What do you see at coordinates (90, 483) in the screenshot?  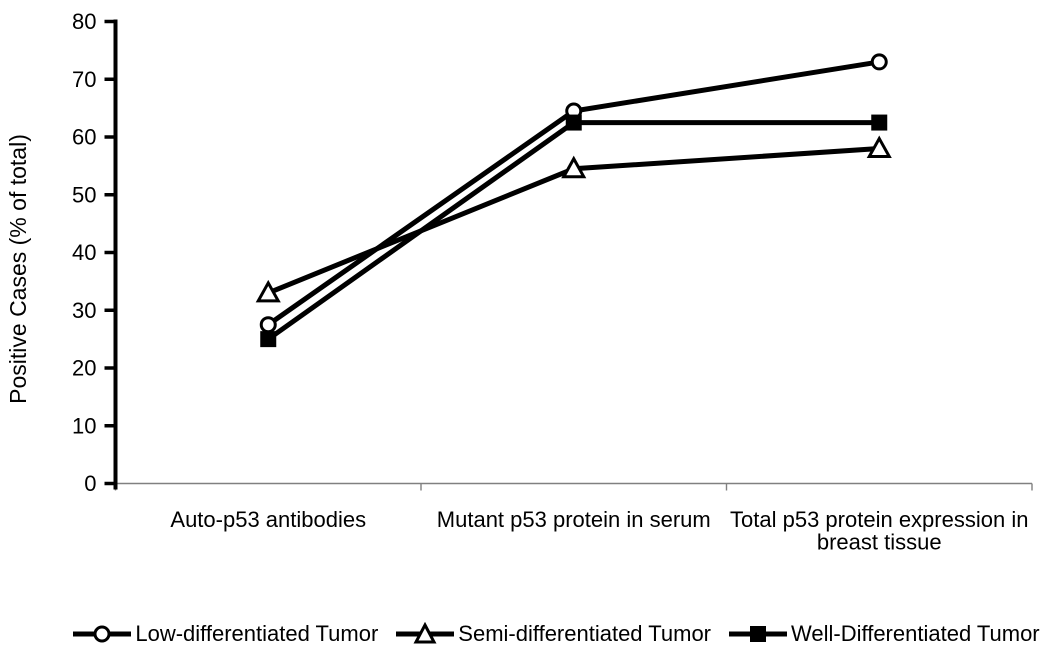 I see `y-tick-label: 0` at bounding box center [90, 483].